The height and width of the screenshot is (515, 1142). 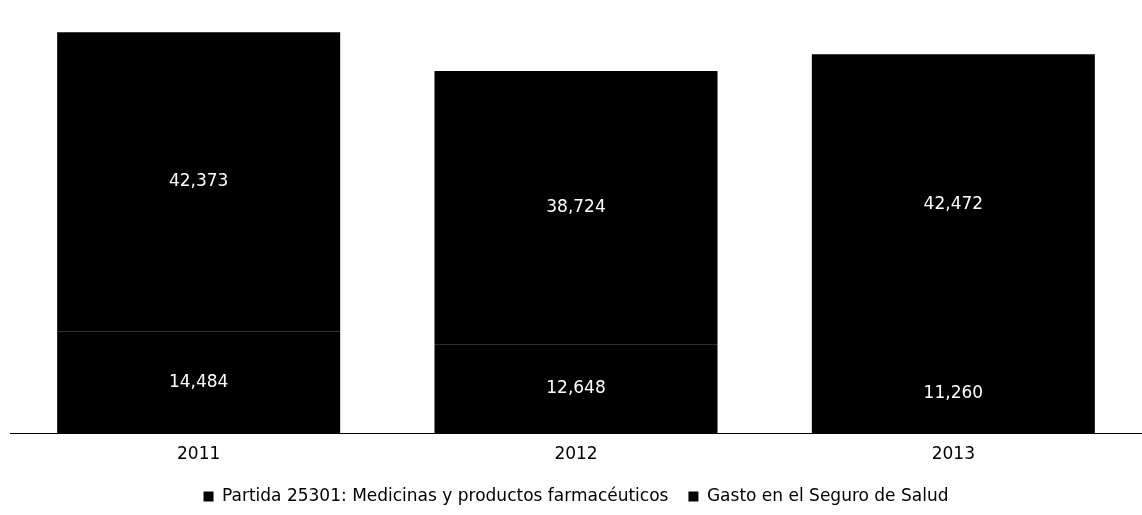 What do you see at coordinates (199, 453) in the screenshot?
I see `x-tick-label: 2011` at bounding box center [199, 453].